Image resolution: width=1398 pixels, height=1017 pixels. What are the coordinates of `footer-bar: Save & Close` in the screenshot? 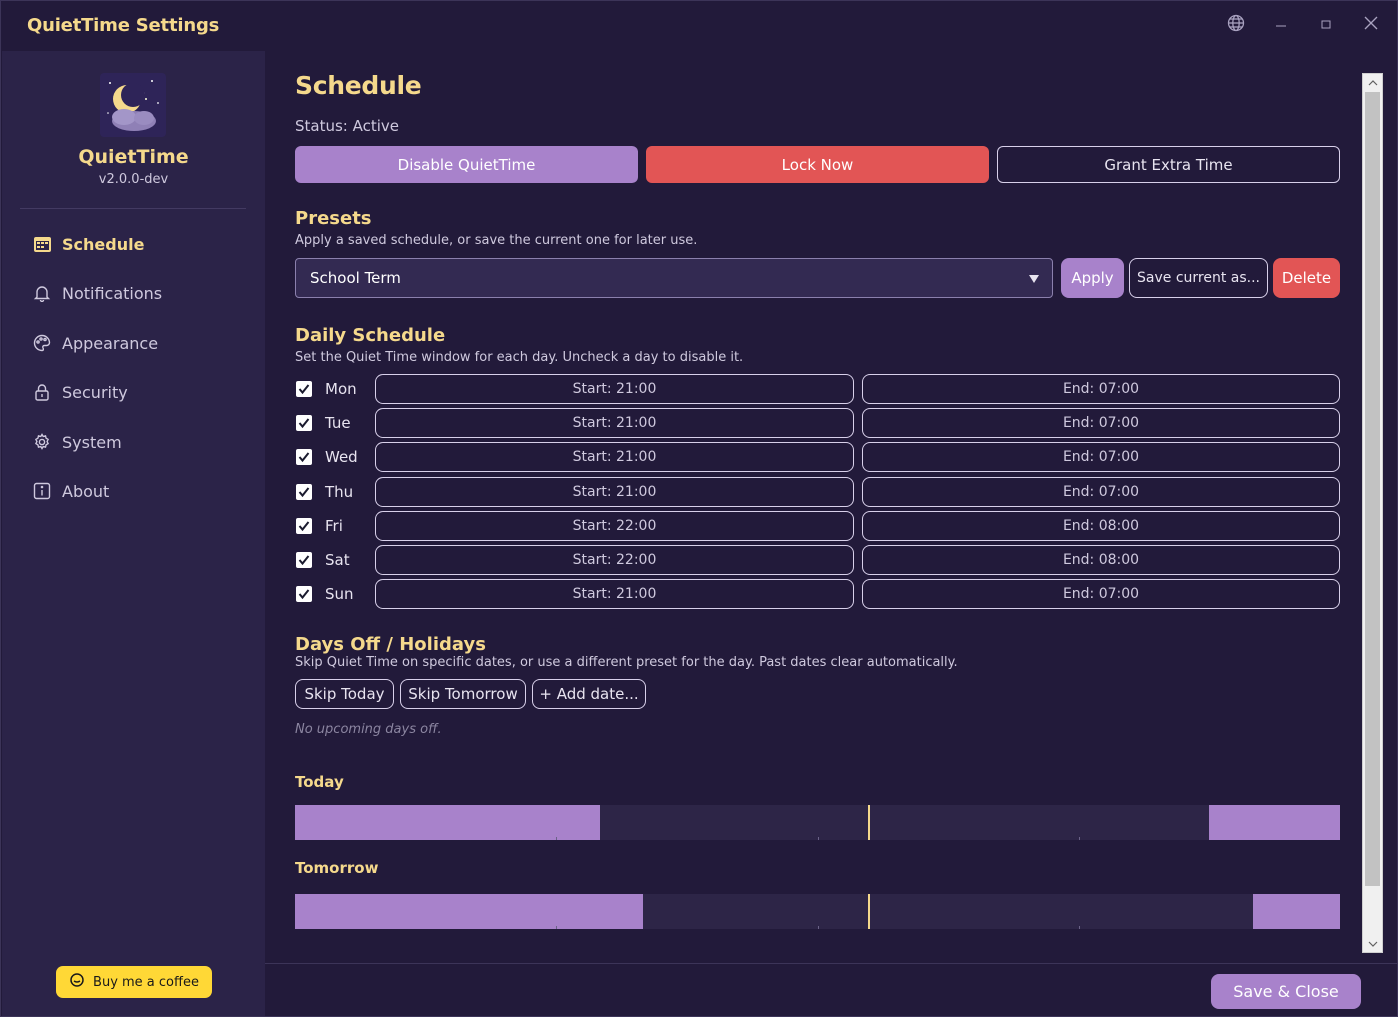 It's located at (831, 990).